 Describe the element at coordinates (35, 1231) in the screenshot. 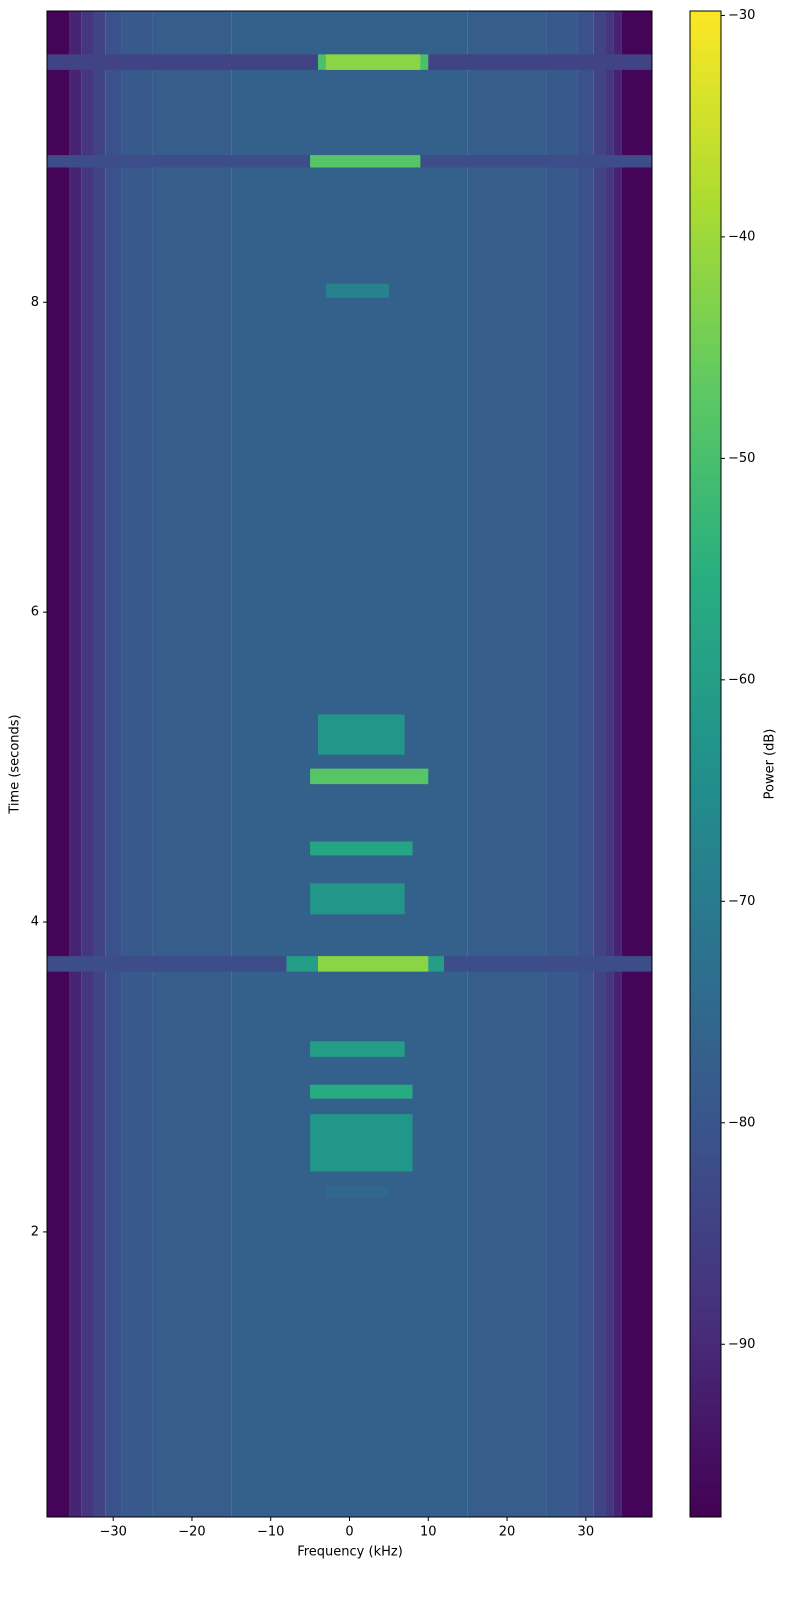

I see `y-tick-label: 2` at that location.